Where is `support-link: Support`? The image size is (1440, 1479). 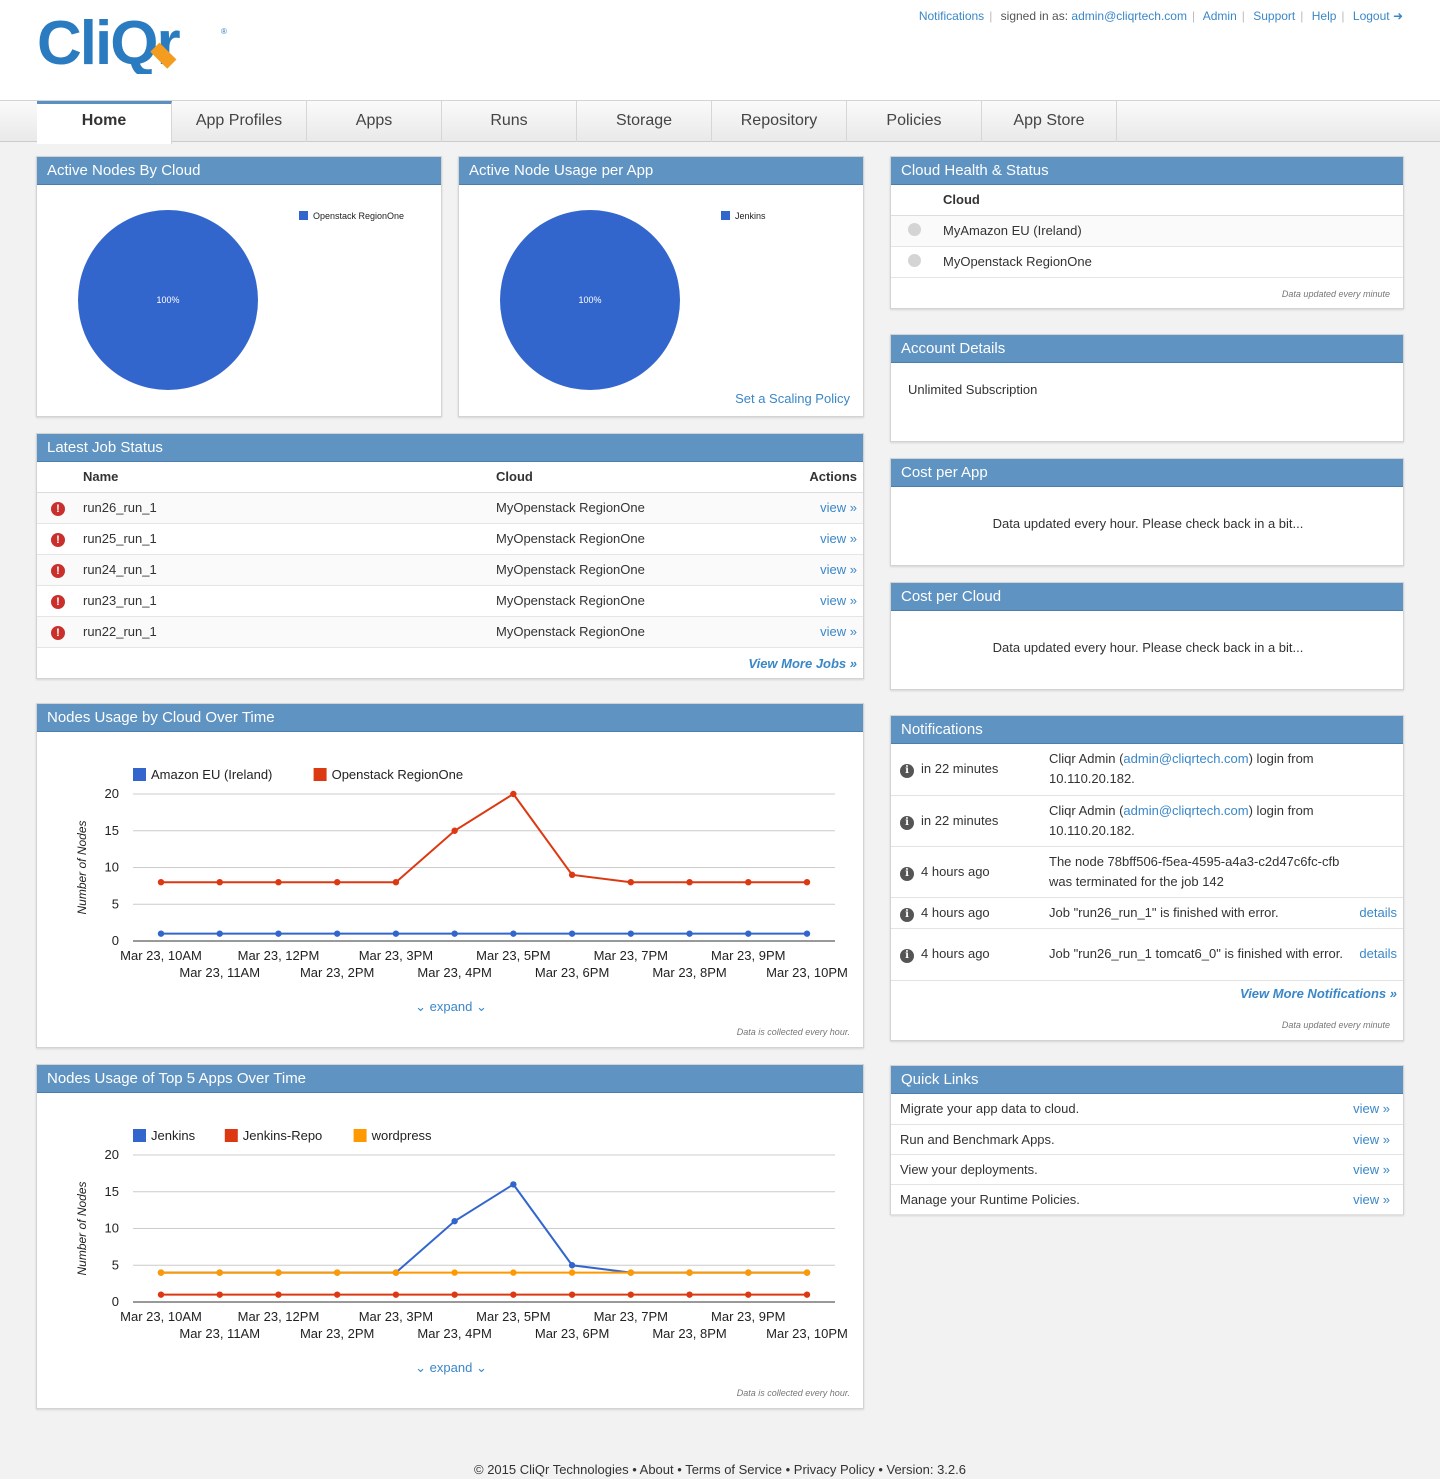
support-link: Support is located at coordinates (1274, 16).